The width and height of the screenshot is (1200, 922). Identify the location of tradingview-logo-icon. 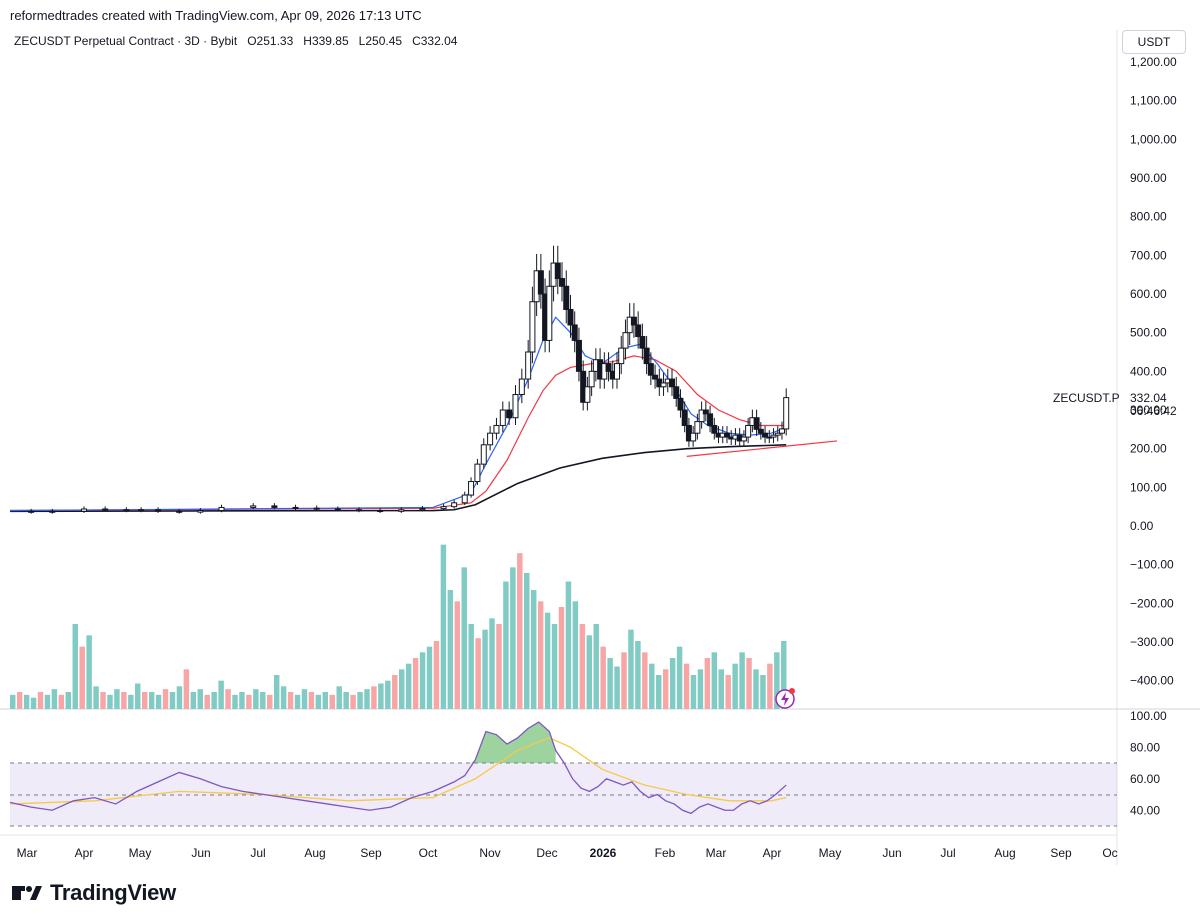
(27, 893).